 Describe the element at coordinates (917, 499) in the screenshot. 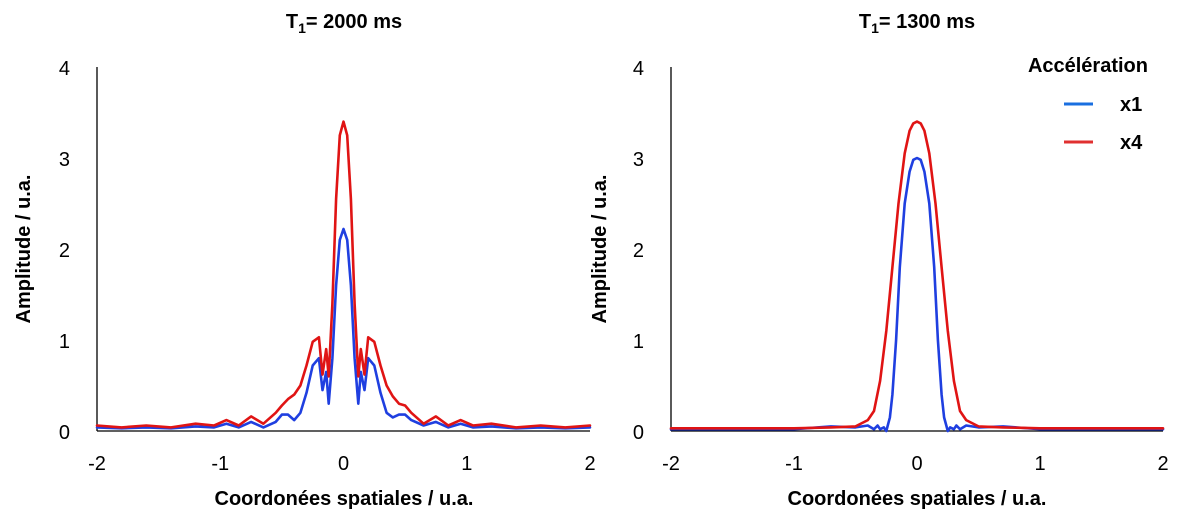

I see `chart-right-x-label: Coordonées spatiales / u.a.` at that location.